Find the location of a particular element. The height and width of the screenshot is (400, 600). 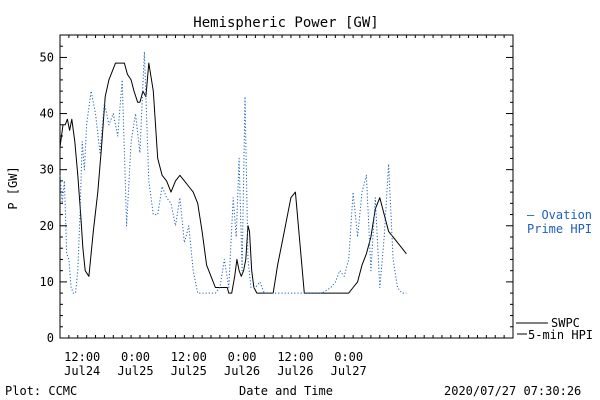

legend: — Ovation Prime HPI SWPC 5-min HPI is located at coordinates (554, 275).